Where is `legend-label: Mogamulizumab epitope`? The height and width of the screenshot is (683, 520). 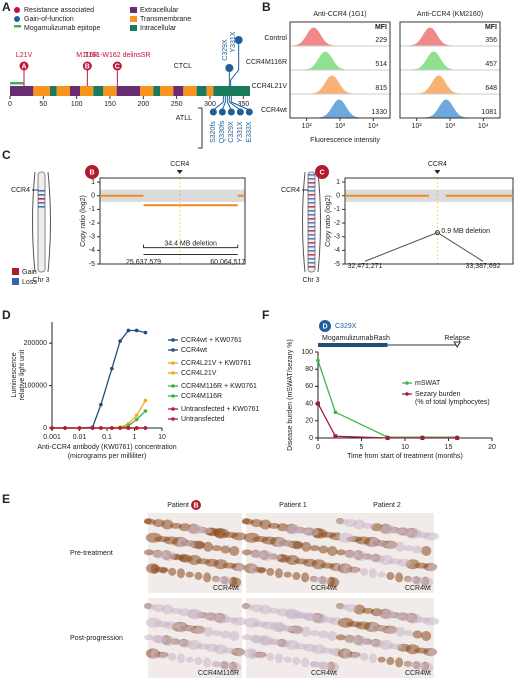 legend-label: Mogamulizumab epitope is located at coordinates (62, 28).